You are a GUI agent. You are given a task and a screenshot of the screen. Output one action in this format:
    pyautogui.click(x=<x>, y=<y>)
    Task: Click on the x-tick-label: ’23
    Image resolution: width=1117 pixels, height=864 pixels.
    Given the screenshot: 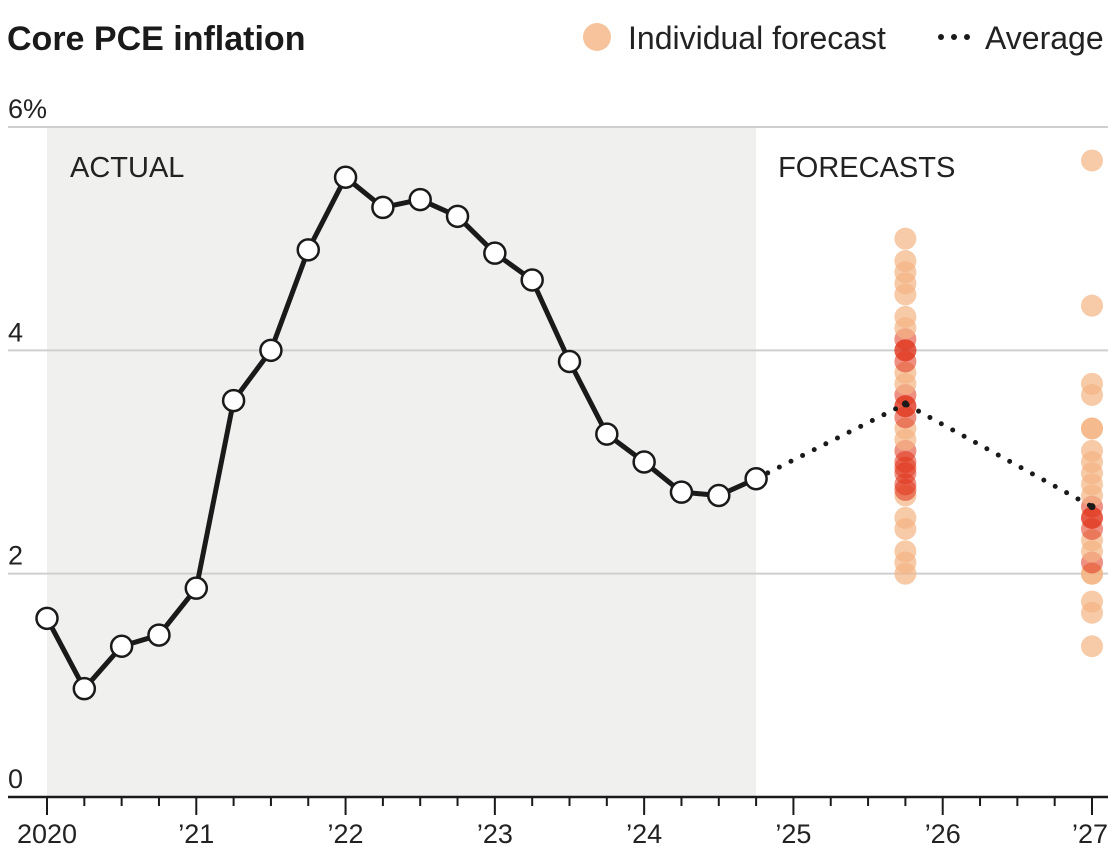 What is the action you would take?
    pyautogui.click(x=495, y=834)
    